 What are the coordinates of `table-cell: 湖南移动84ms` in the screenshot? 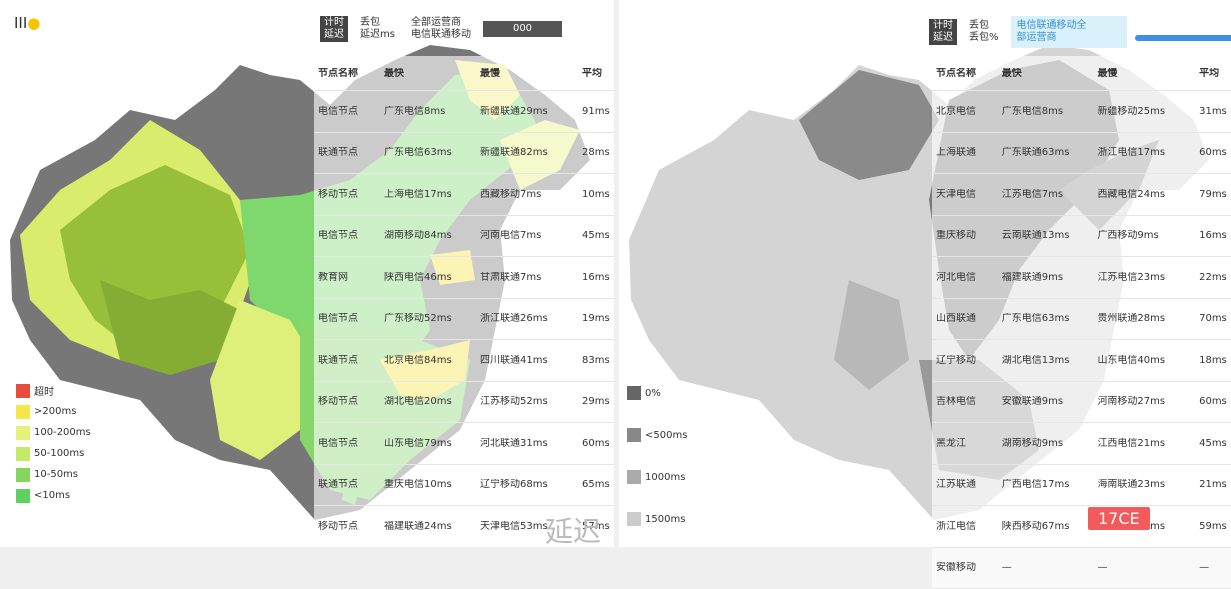 It's located at (428, 235).